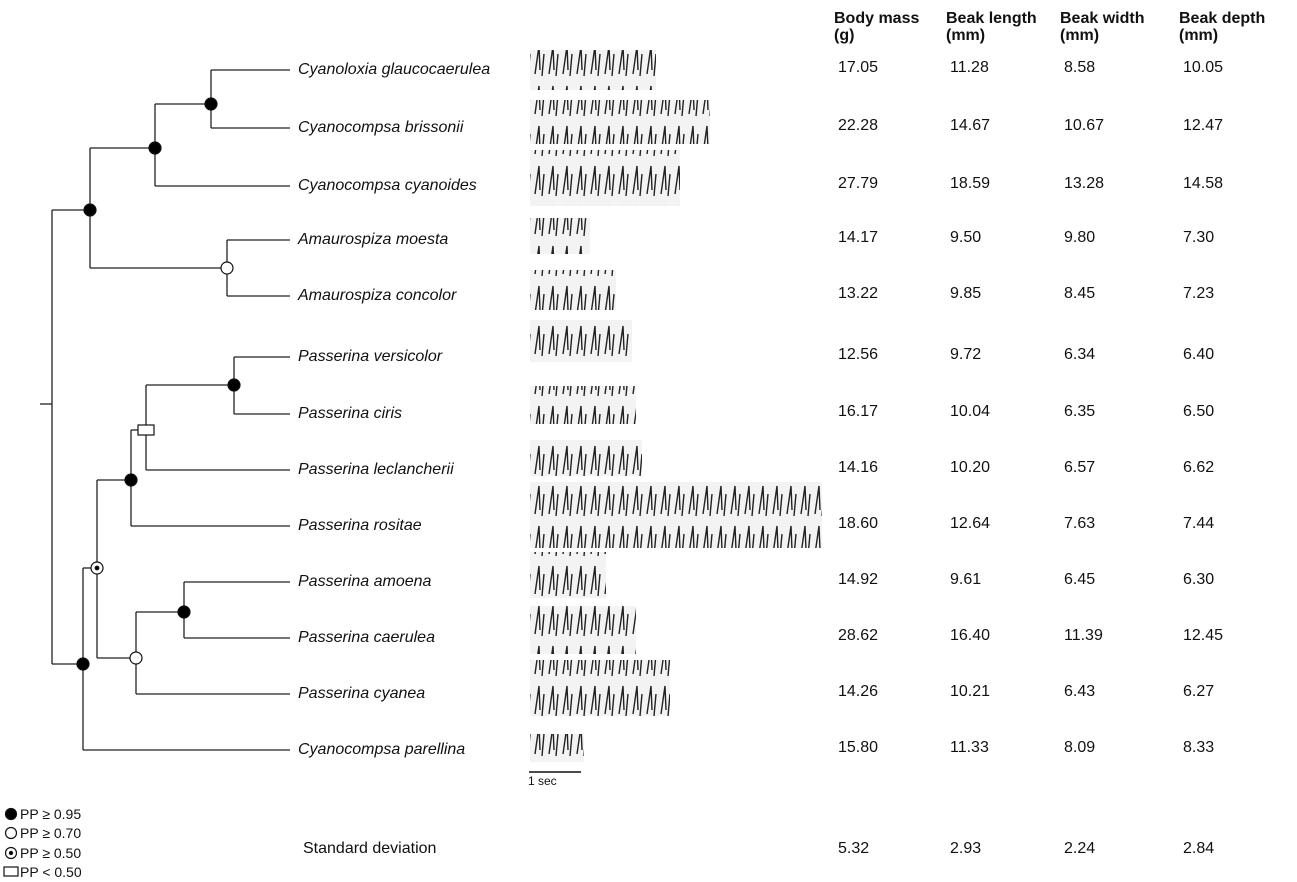 The image size is (1297, 882). I want to click on species-name: Passerina rositae, so click(360, 525).